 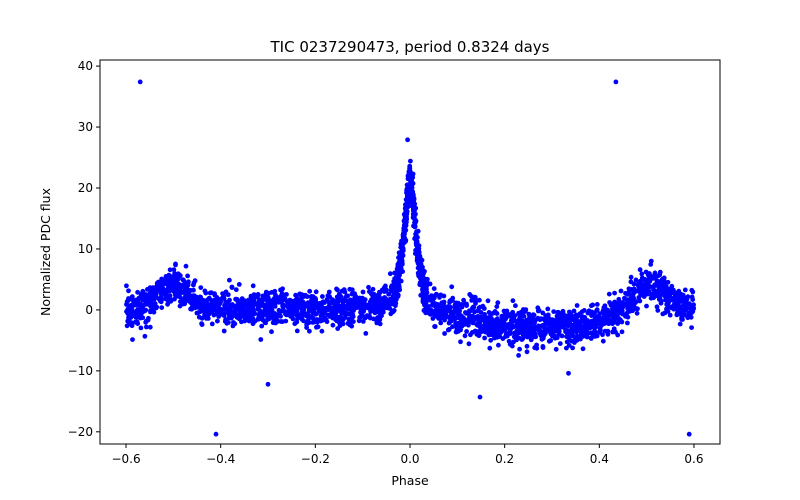 I want to click on x-tick-label: 0.0, so click(x=409, y=459).